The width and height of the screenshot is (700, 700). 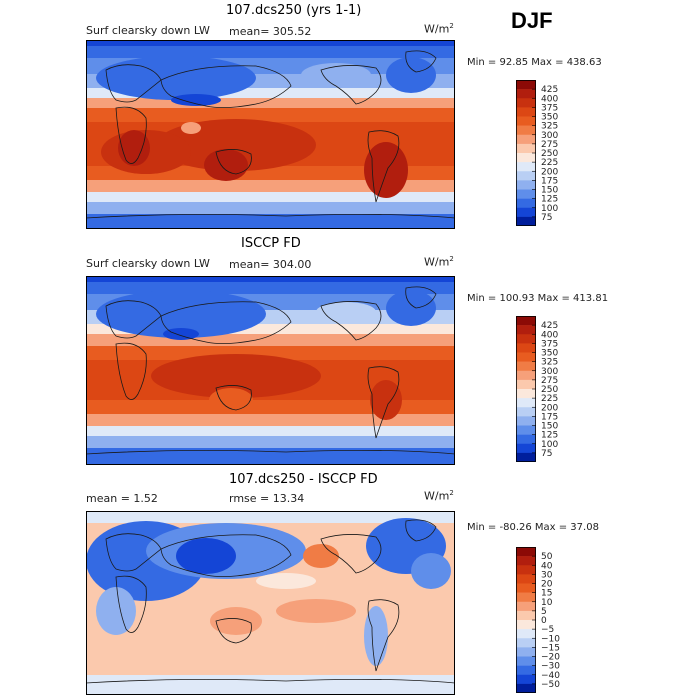 What do you see at coordinates (122, 498) in the screenshot?
I see `panel-3-mean: mean = 1.52` at bounding box center [122, 498].